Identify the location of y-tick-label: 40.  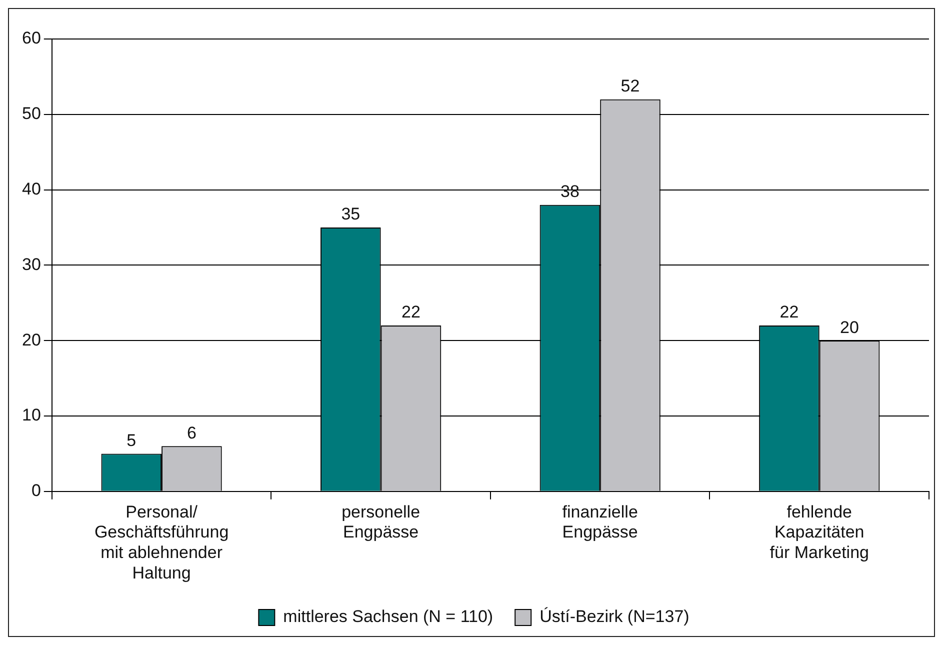
(31, 188).